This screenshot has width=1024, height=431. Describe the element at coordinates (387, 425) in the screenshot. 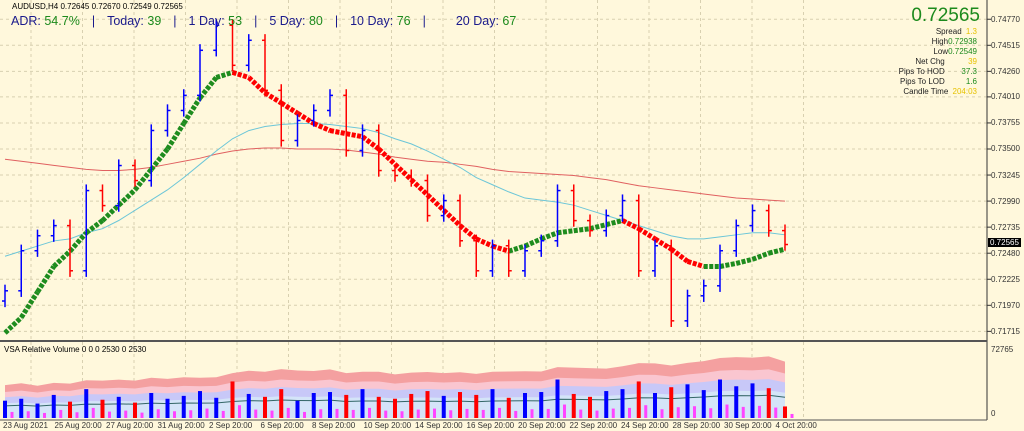

I see `x-tick-label: 10 Sep 20:00` at that location.